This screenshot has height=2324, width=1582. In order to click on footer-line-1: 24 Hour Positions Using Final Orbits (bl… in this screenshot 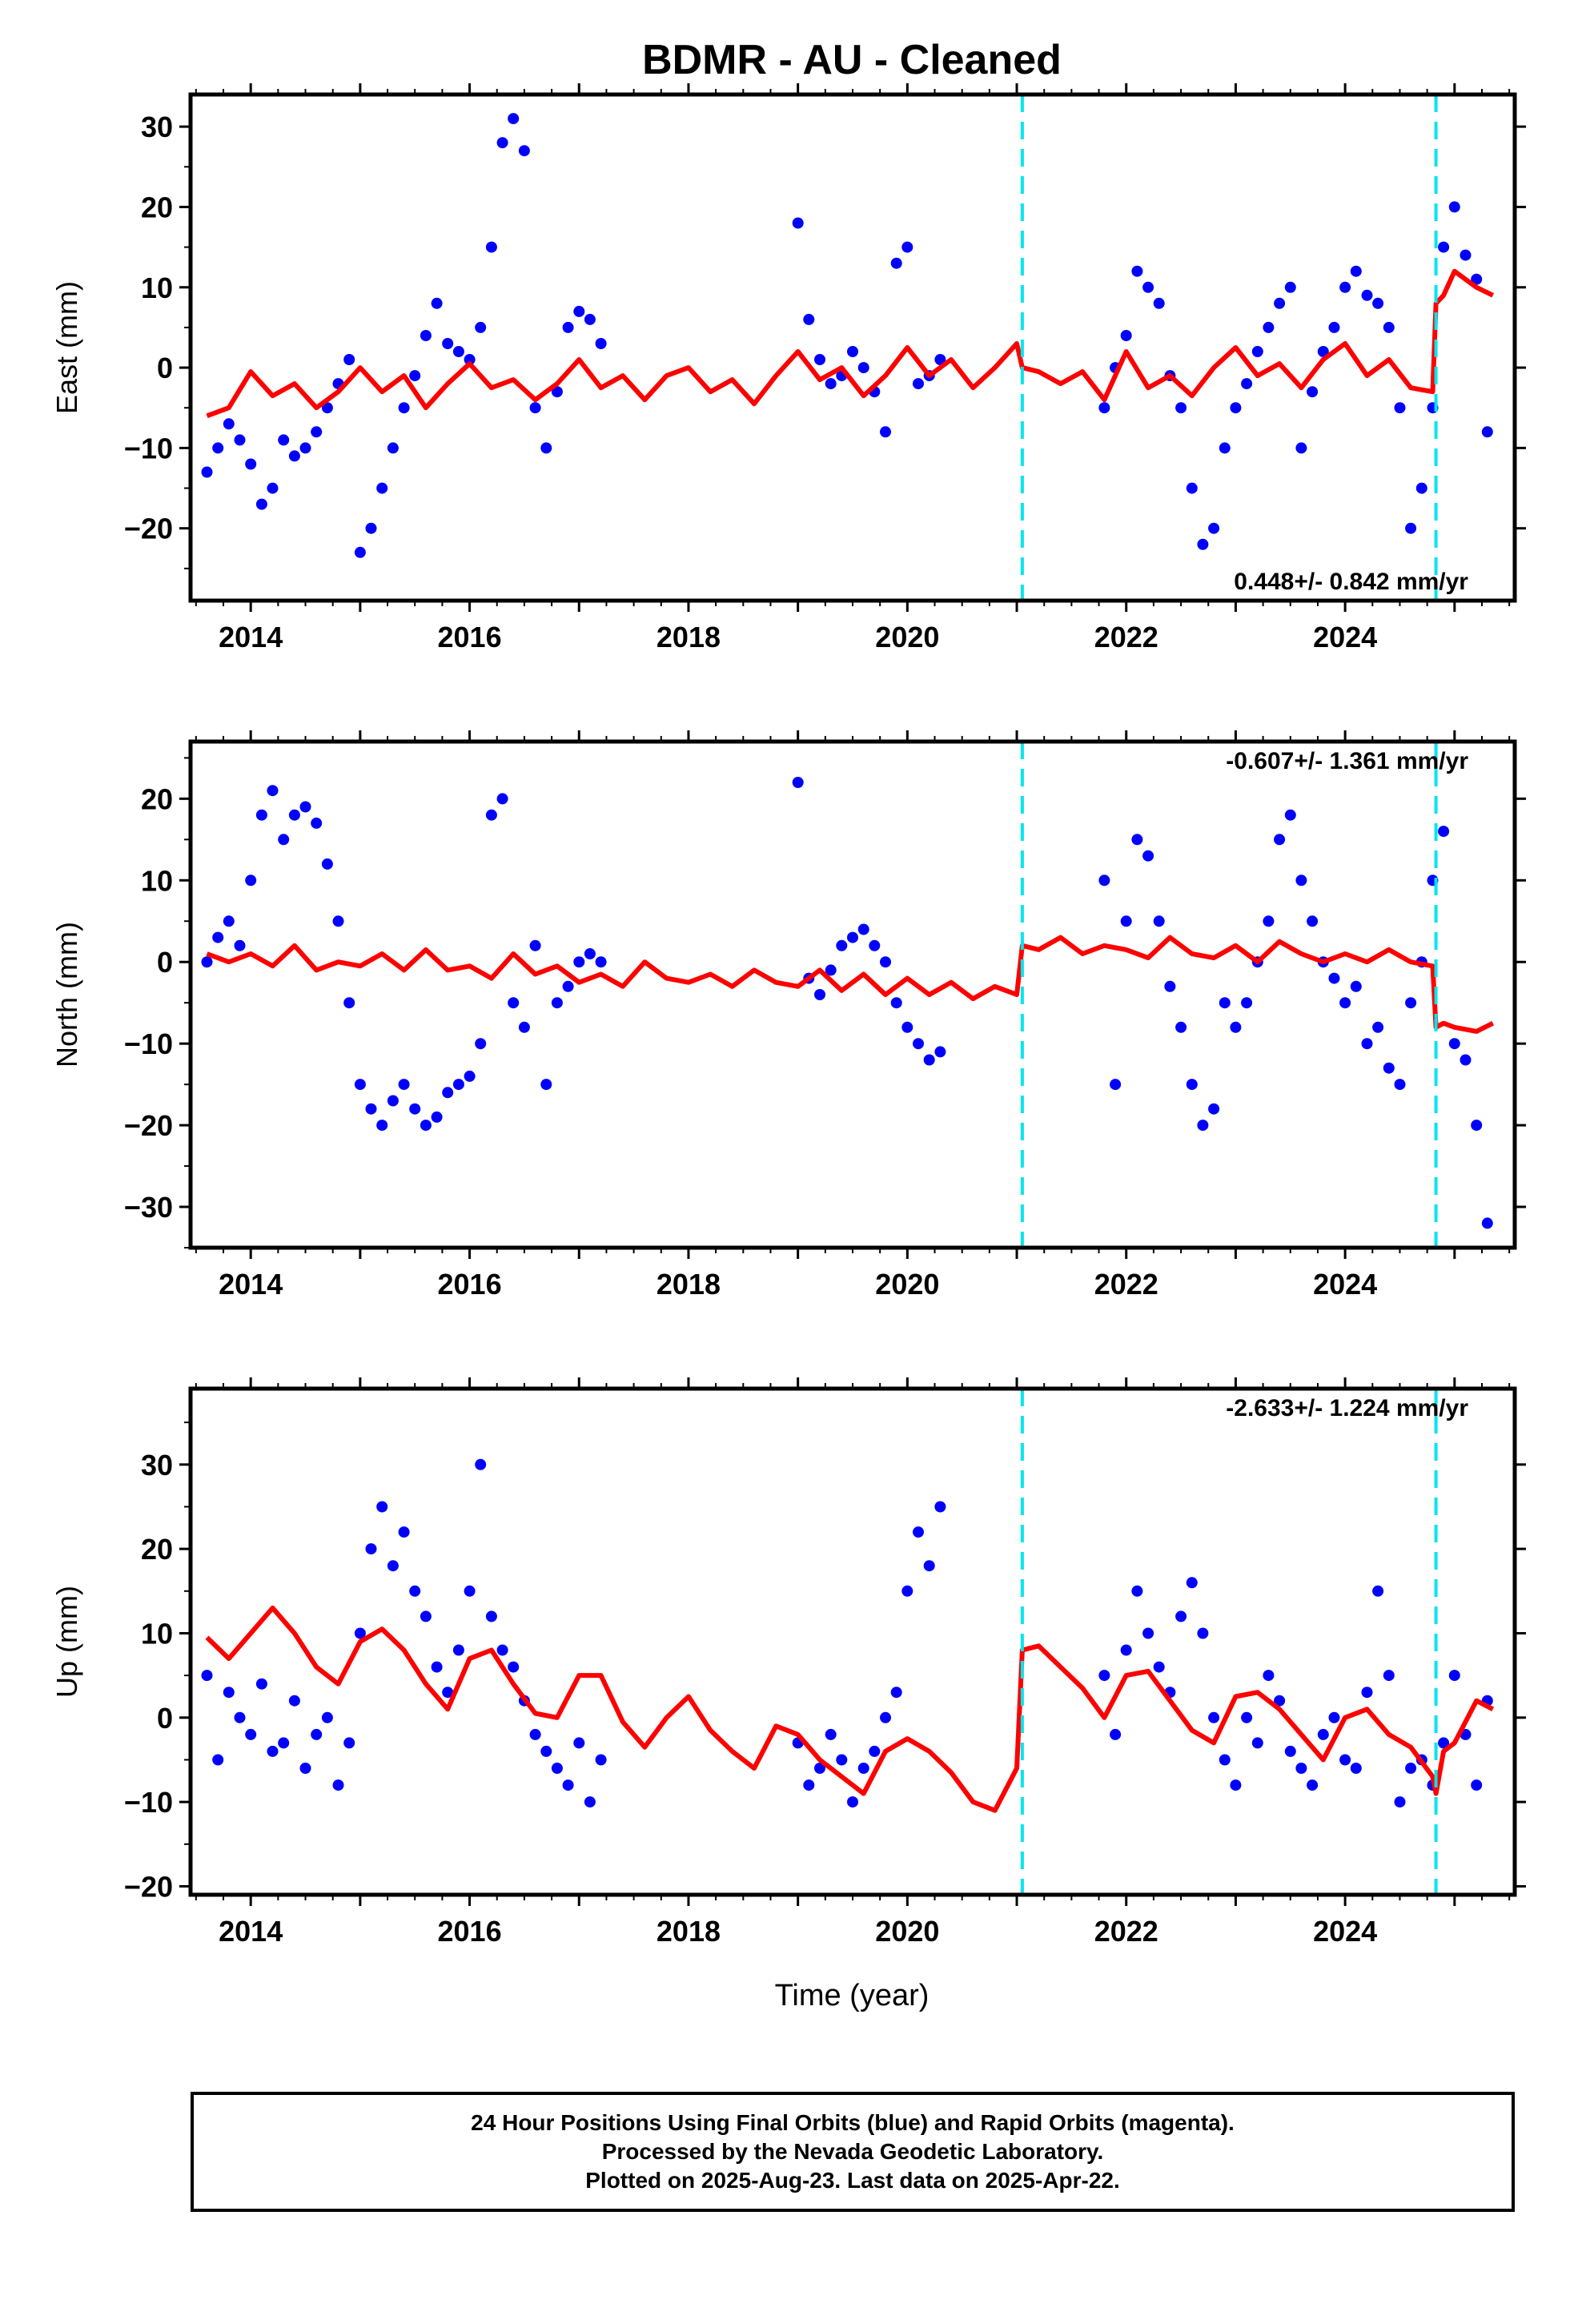, I will do `click(853, 2122)`.